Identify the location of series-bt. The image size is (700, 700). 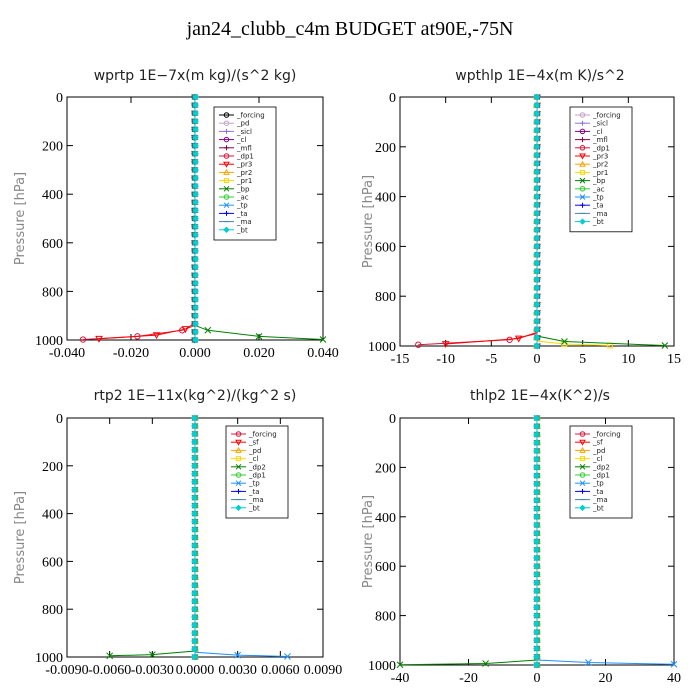
(537, 221).